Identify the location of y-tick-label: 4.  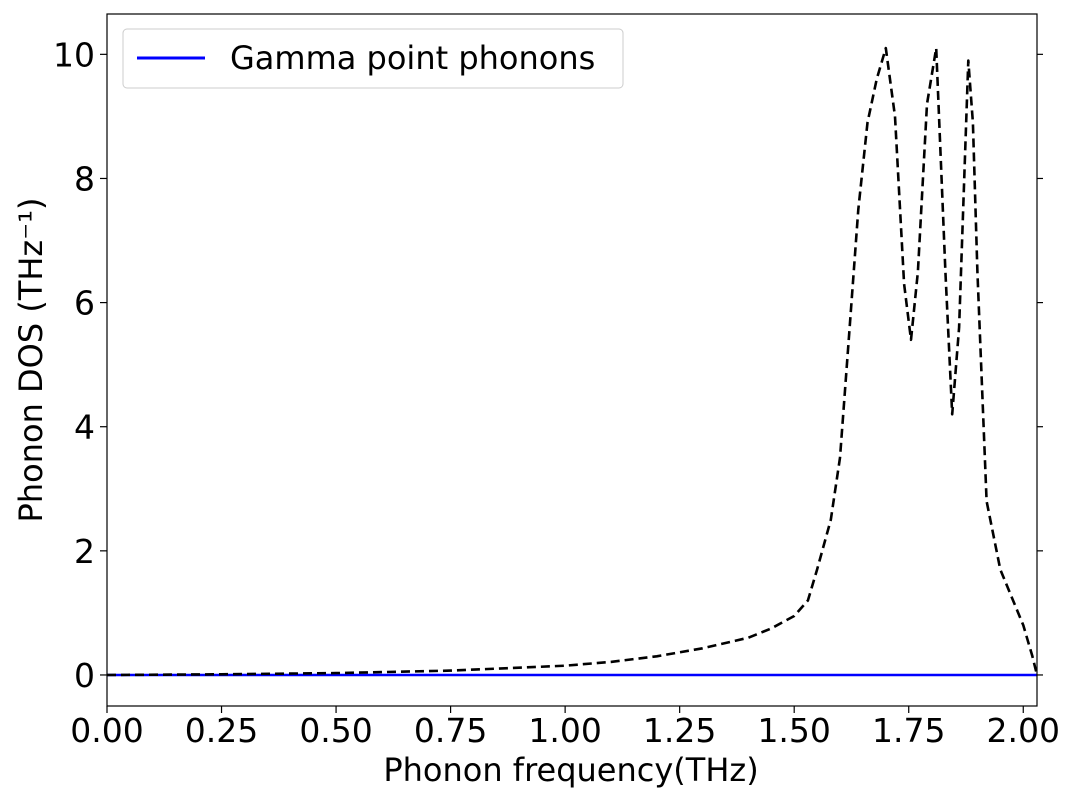
(84, 427).